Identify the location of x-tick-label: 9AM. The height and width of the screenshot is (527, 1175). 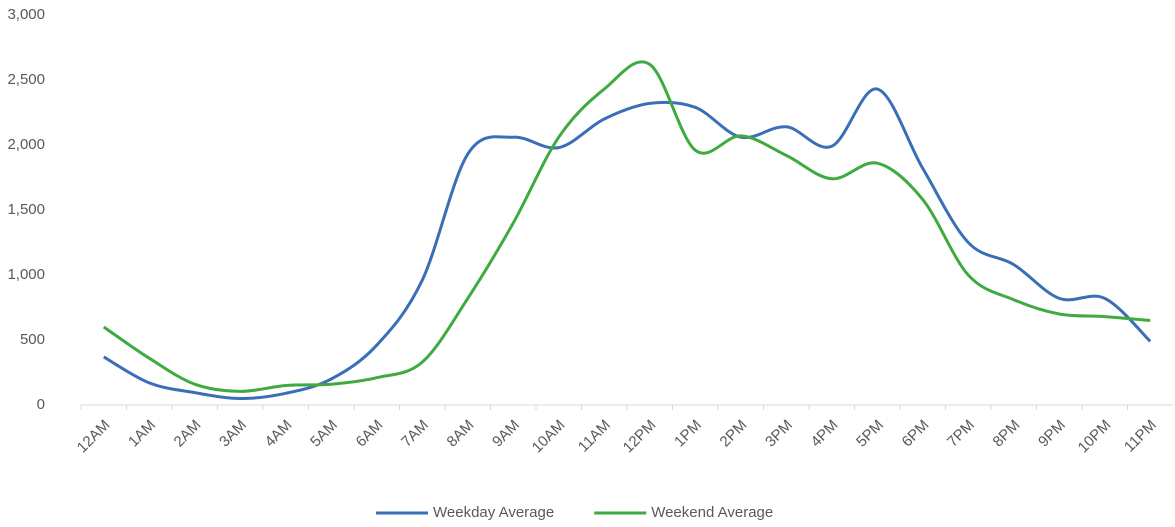
(506, 434).